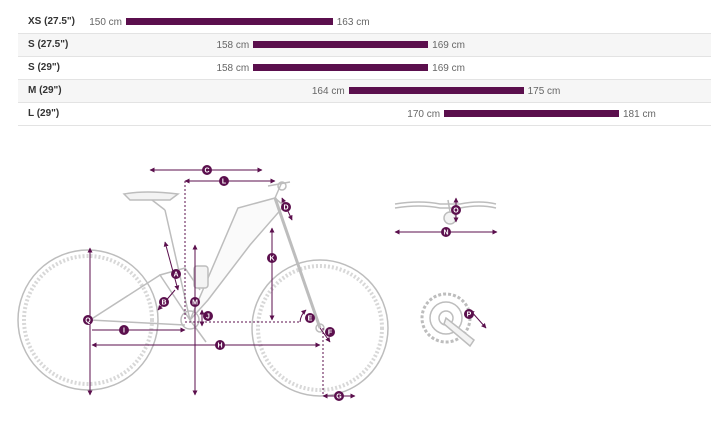 This screenshot has height=423, width=720. I want to click on range-min-label: 150 cm, so click(105, 22).